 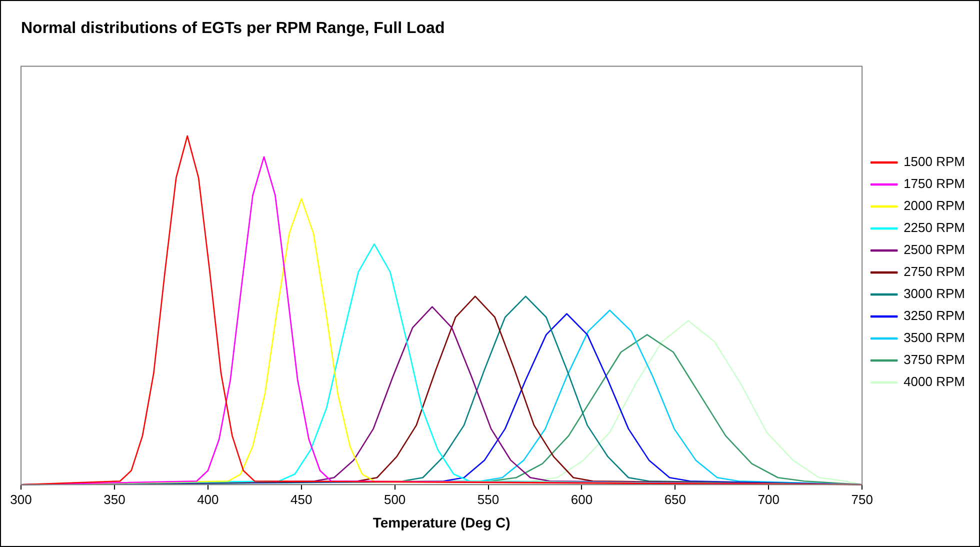 What do you see at coordinates (208, 499) in the screenshot?
I see `x-tick-label: 400` at bounding box center [208, 499].